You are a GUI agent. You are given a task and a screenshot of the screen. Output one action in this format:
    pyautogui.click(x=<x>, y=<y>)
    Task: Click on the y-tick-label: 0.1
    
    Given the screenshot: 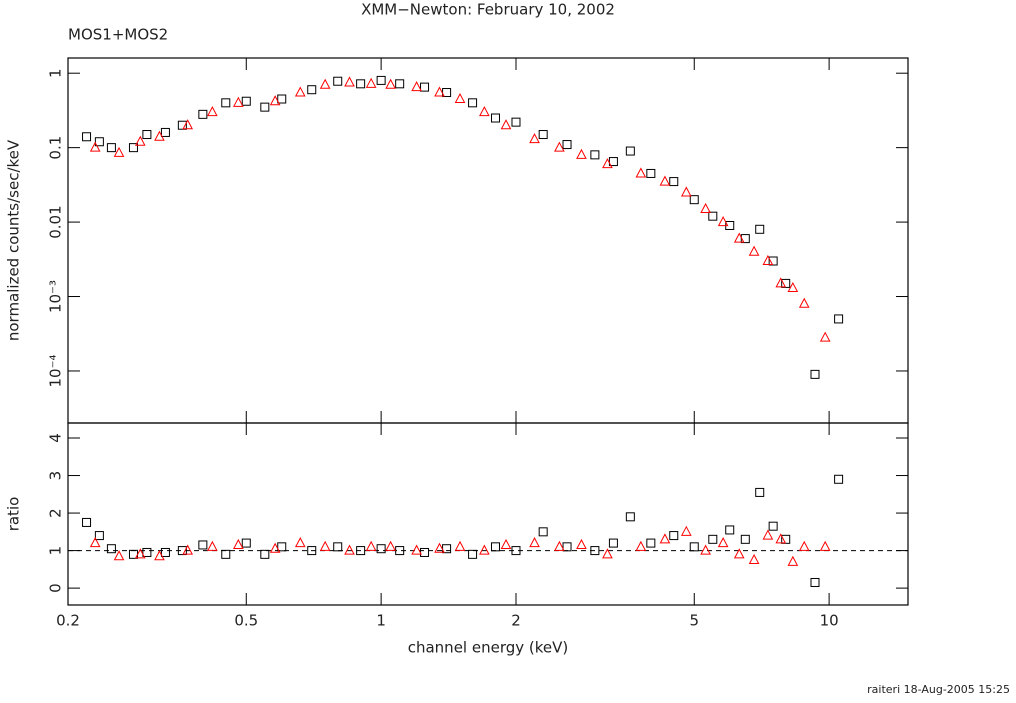 What is the action you would take?
    pyautogui.click(x=56, y=148)
    